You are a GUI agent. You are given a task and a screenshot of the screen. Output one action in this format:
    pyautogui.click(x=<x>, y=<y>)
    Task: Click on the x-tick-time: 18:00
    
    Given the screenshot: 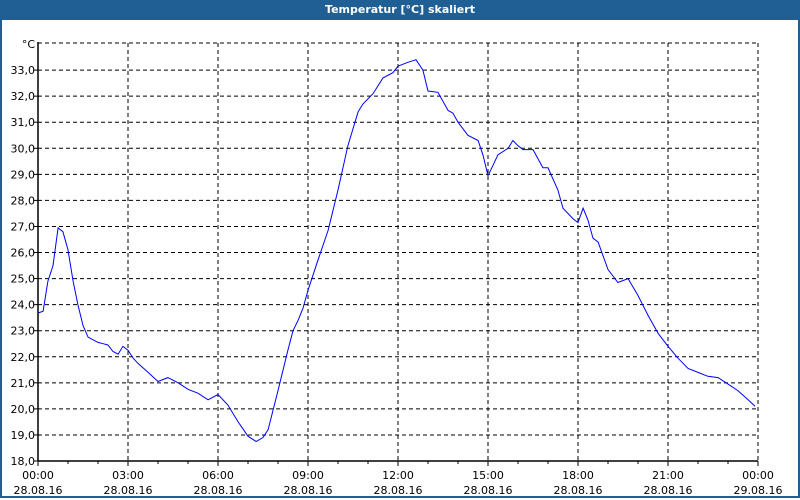 What is the action you would take?
    pyautogui.click(x=578, y=475)
    